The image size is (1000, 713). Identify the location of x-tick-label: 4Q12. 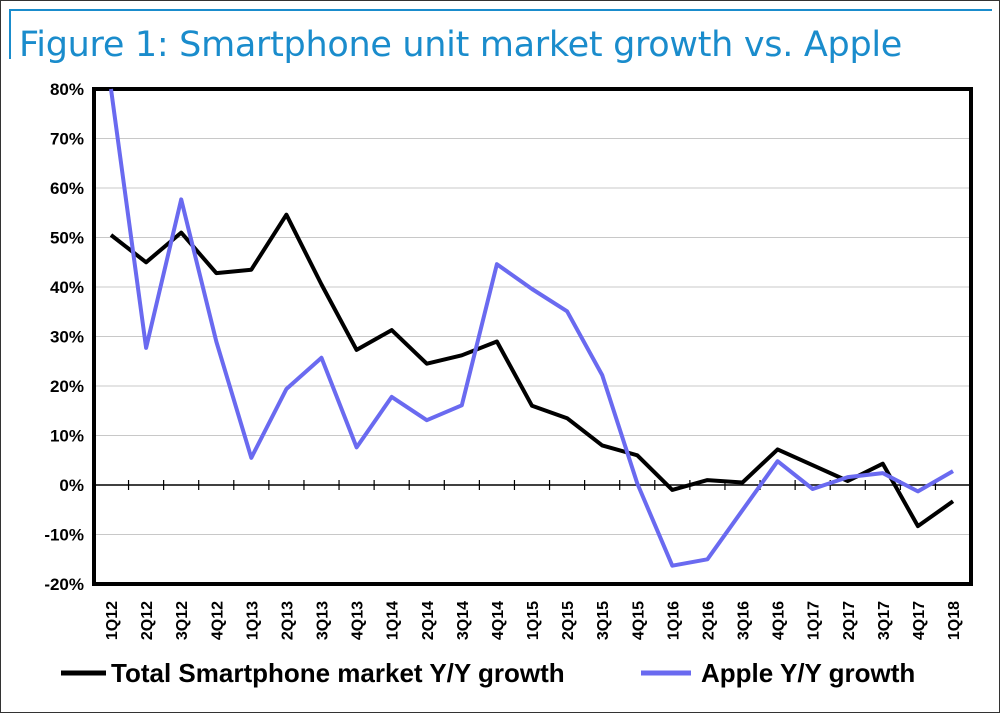
(217, 620).